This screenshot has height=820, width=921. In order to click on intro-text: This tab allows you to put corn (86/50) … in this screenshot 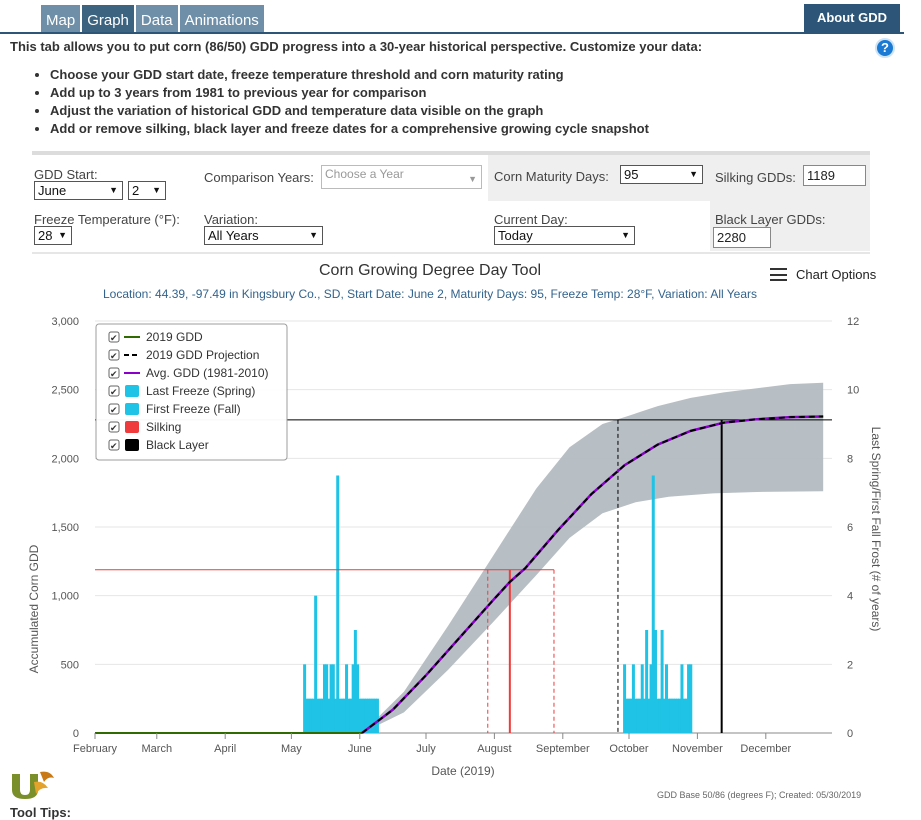, I will do `click(356, 46)`.